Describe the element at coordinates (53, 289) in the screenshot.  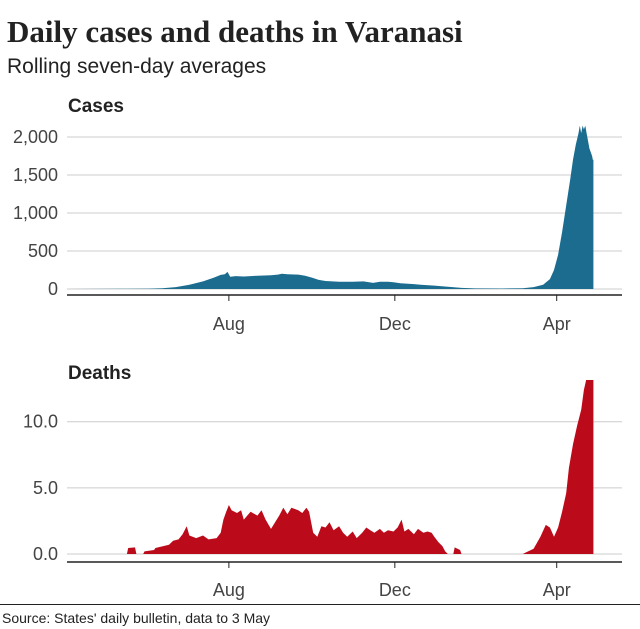
I see `cases-y-tick-label: 0` at that location.